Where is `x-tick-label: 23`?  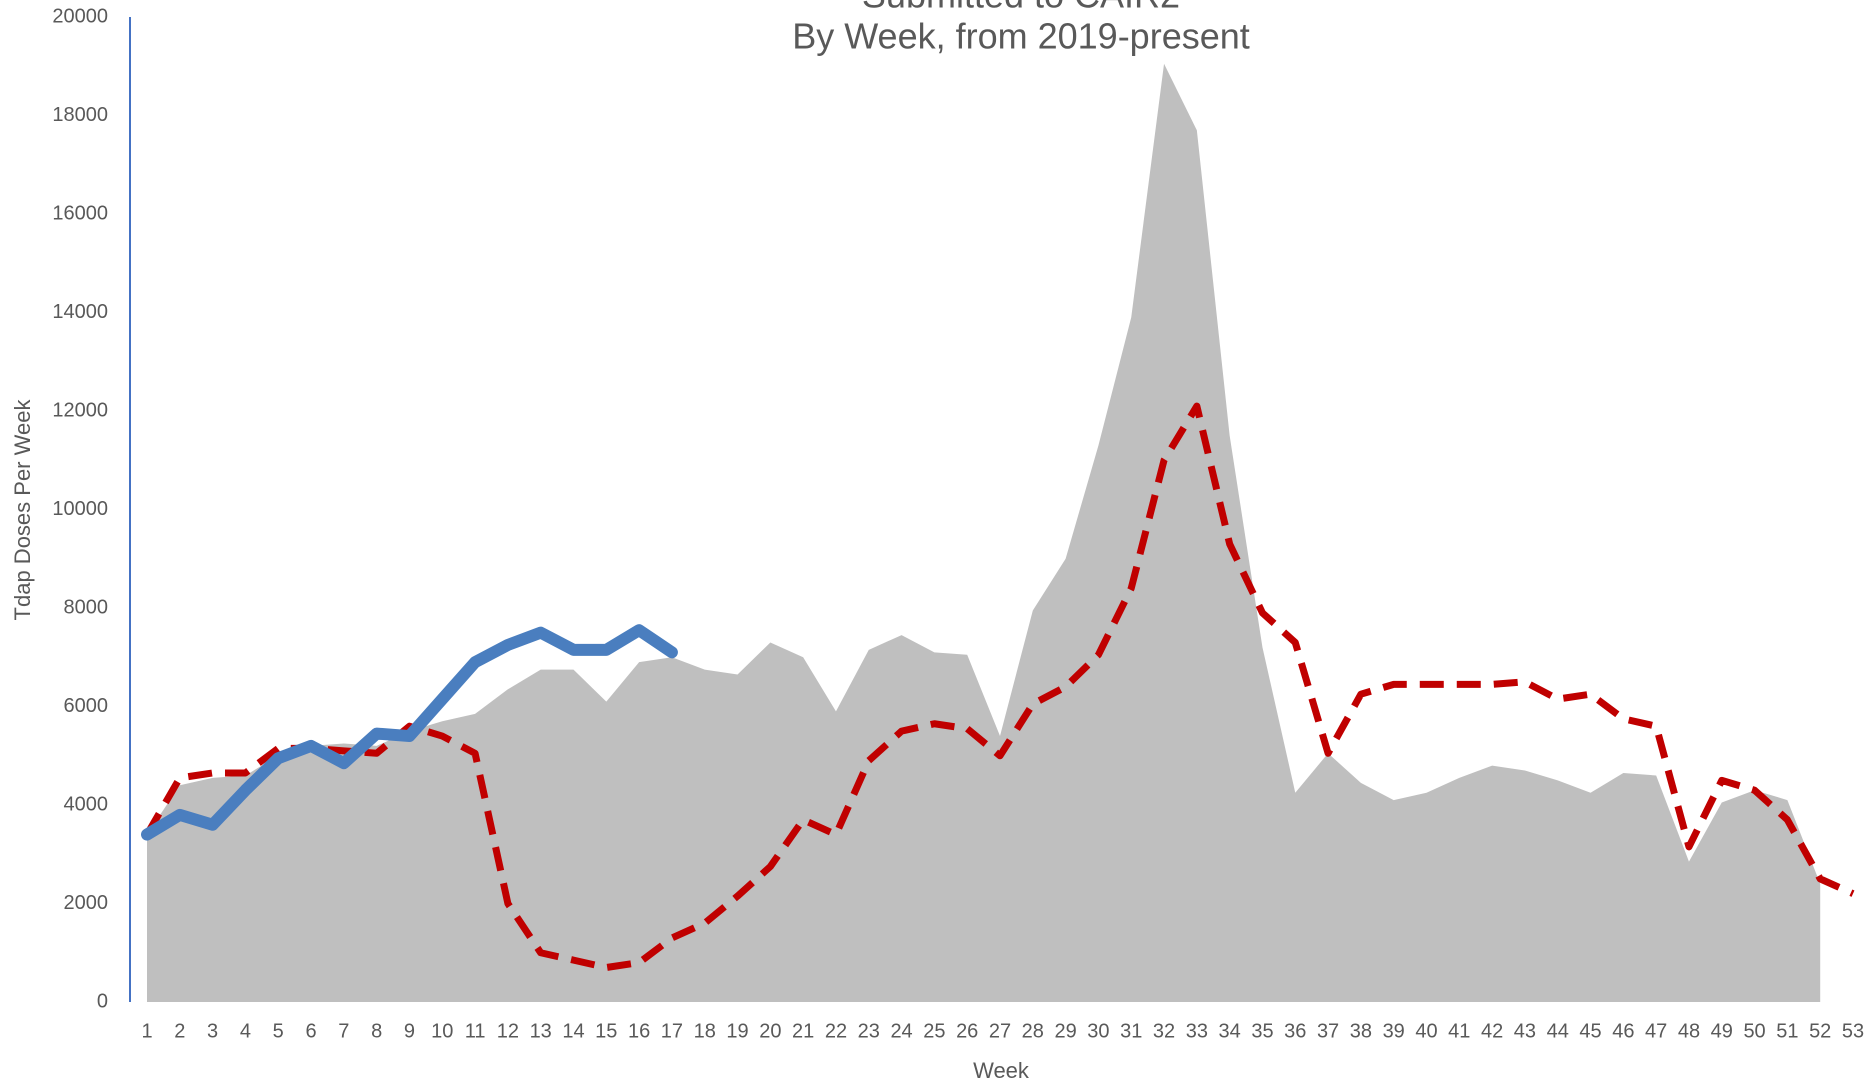
x-tick-label: 23 is located at coordinates (869, 1031).